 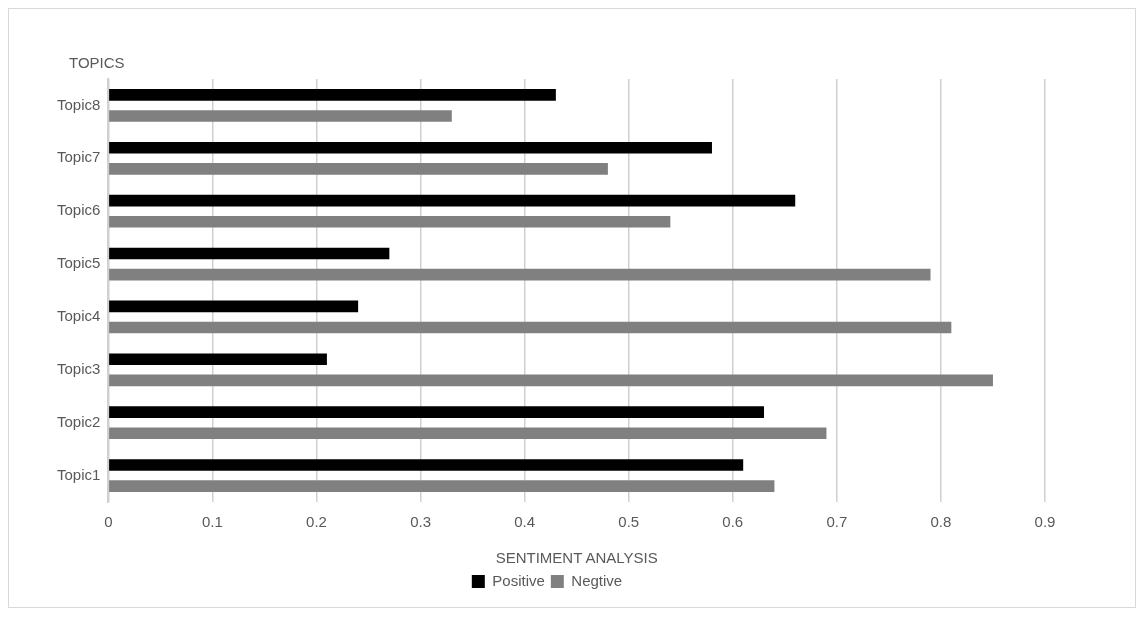 I want to click on x-tick-label: 0.6, so click(x=733, y=522).